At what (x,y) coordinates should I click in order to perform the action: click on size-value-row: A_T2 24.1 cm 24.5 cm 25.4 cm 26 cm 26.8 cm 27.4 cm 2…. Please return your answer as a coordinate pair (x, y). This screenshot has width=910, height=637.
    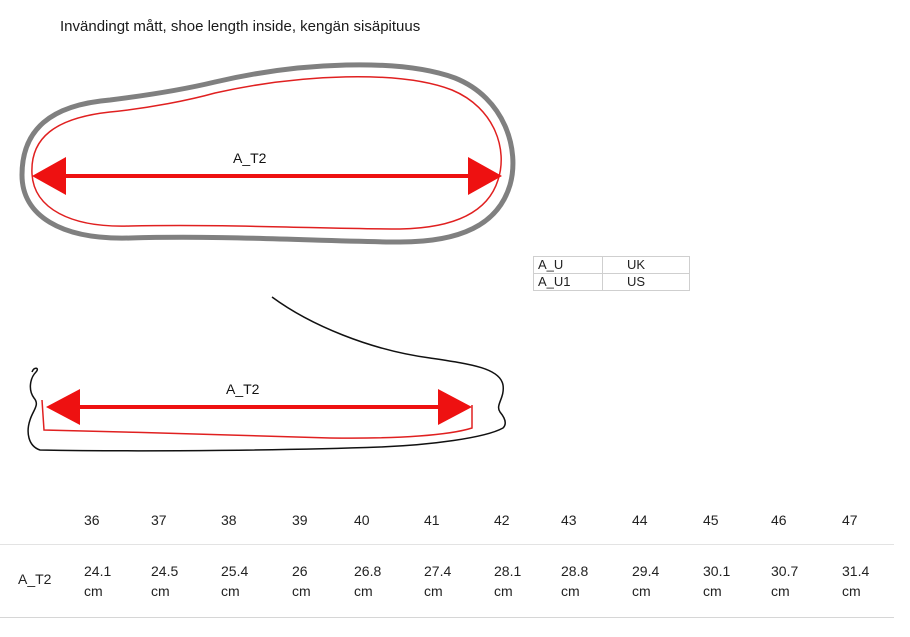
    Looking at the image, I should click on (447, 581).